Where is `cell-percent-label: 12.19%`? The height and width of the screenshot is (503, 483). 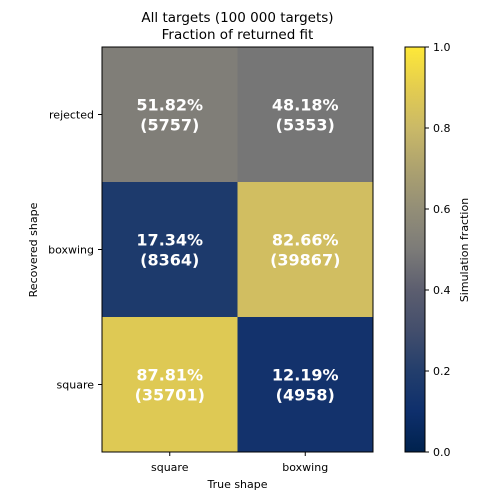 cell-percent-label: 12.19% is located at coordinates (305, 375).